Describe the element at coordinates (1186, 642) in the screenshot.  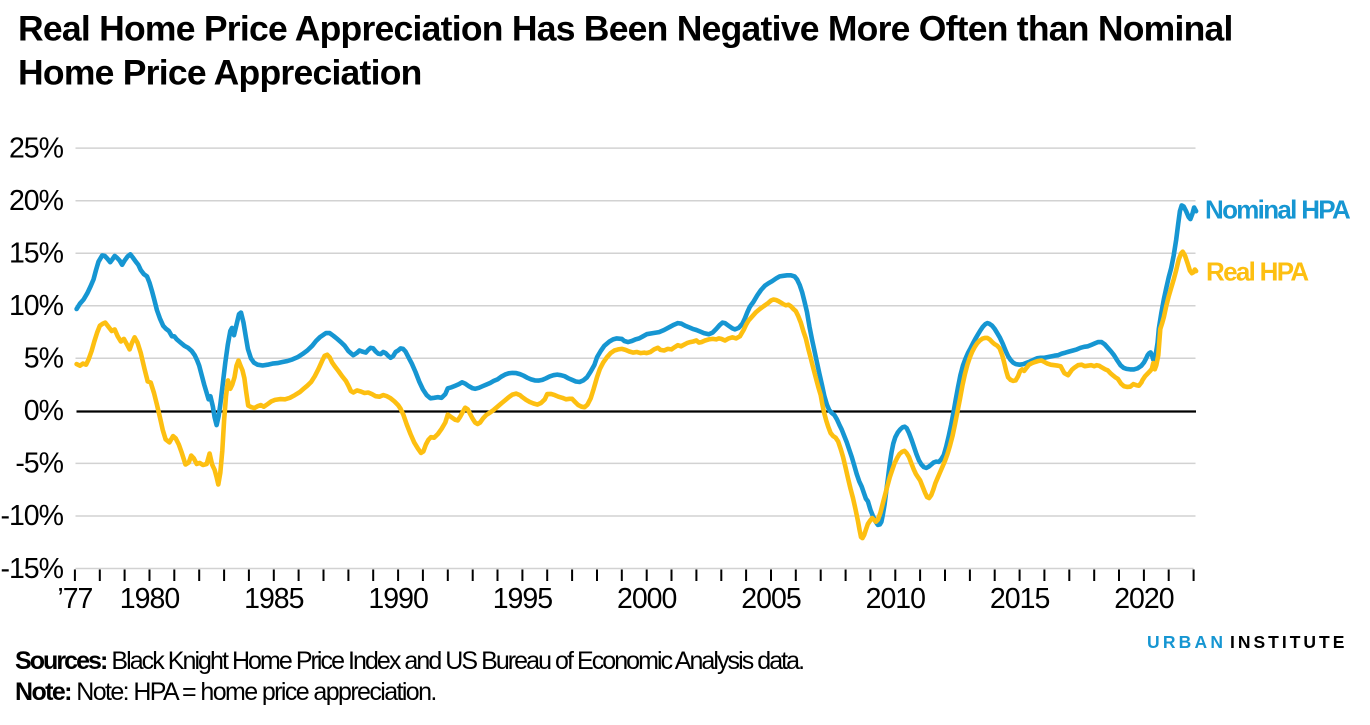
I see `svg-text: URBAN` at that location.